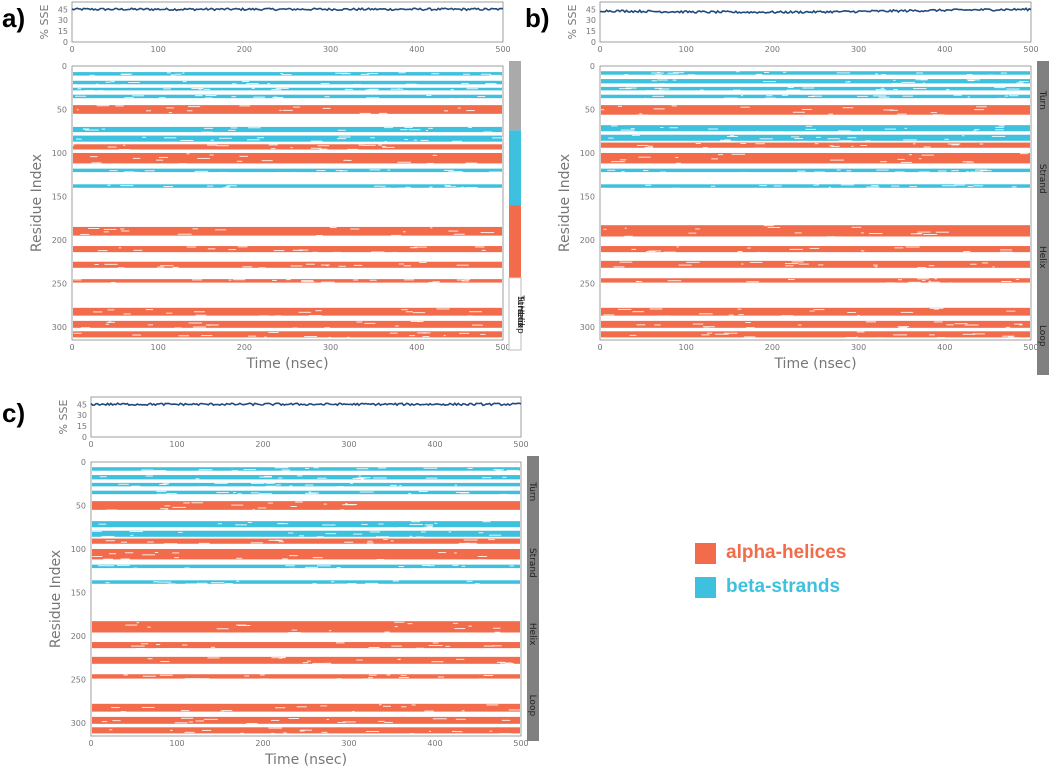 This screenshot has width=1052, height=769. Describe the element at coordinates (82, 404) in the screenshot. I see `sse-ytick-label: 45` at that location.